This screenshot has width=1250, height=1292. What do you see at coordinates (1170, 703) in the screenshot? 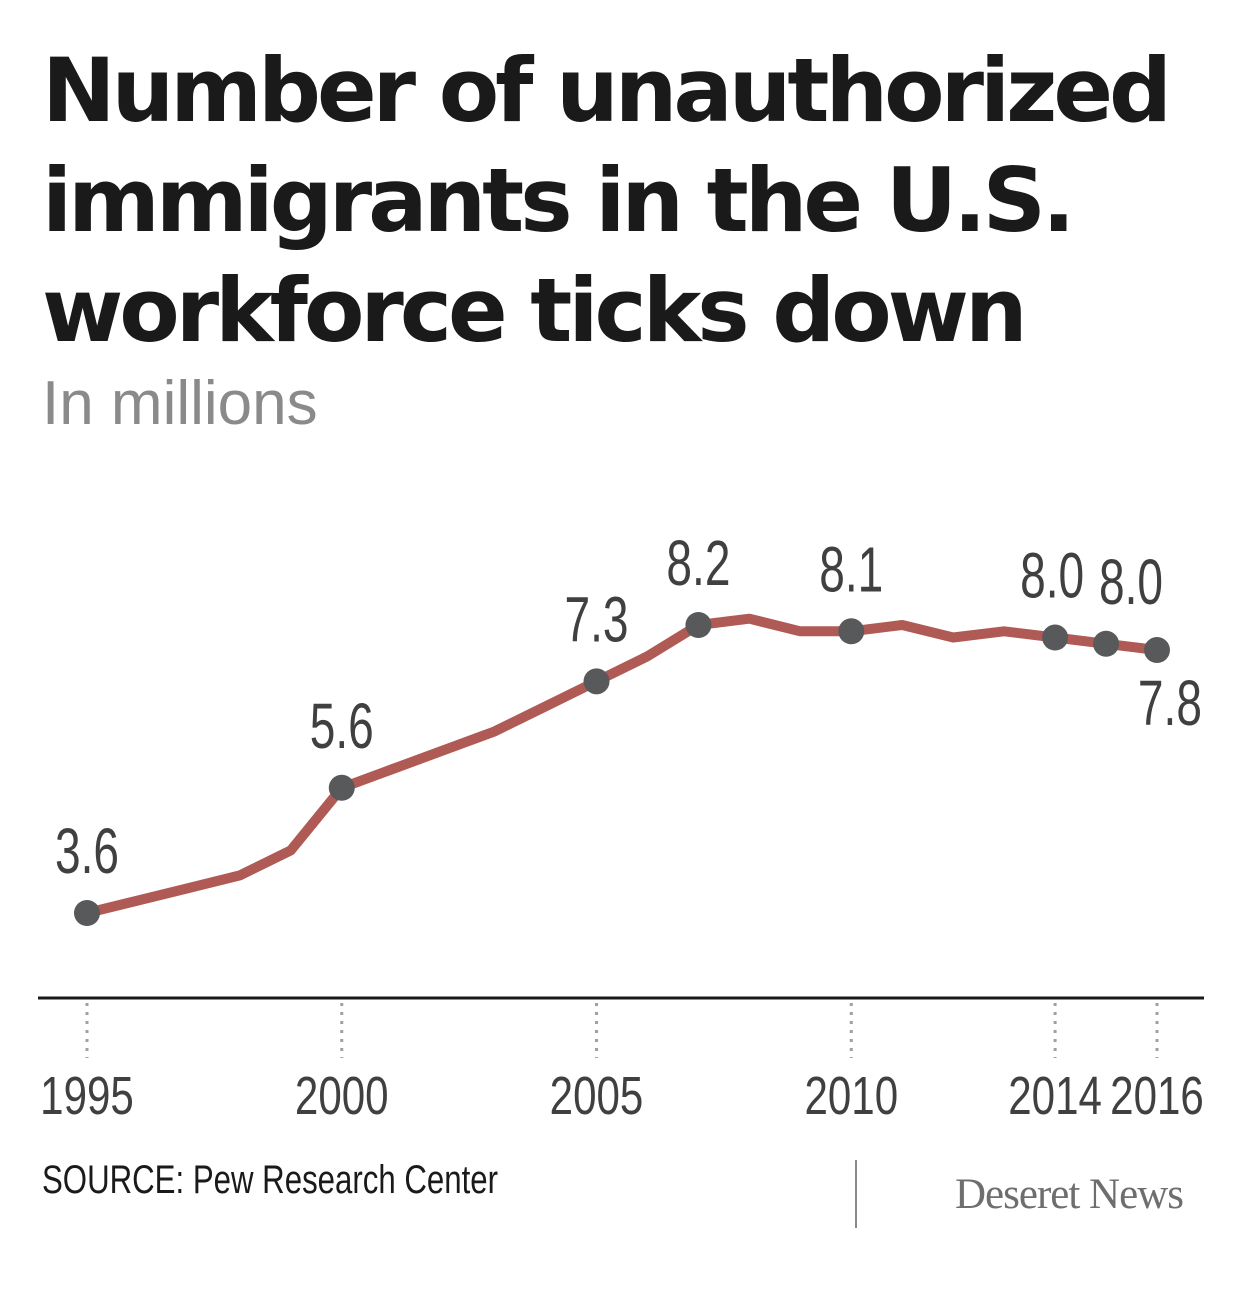
I see `data-label: 7.8` at bounding box center [1170, 703].